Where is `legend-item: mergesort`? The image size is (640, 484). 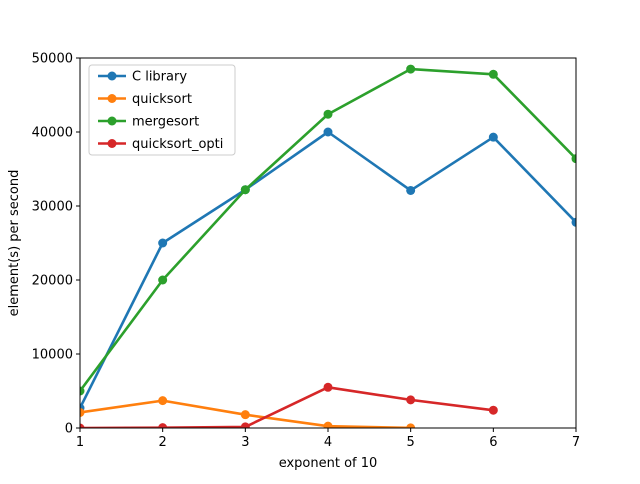 legend-item: mergesort is located at coordinates (148, 122).